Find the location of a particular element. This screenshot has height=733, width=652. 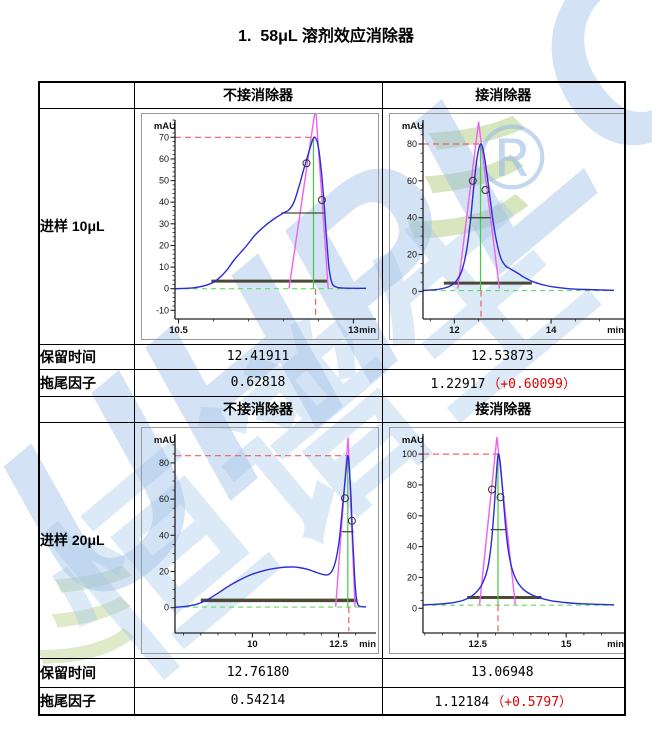

chart-cell: 0 20 40 60 80 10 12.5 min mAU is located at coordinates (258, 540).